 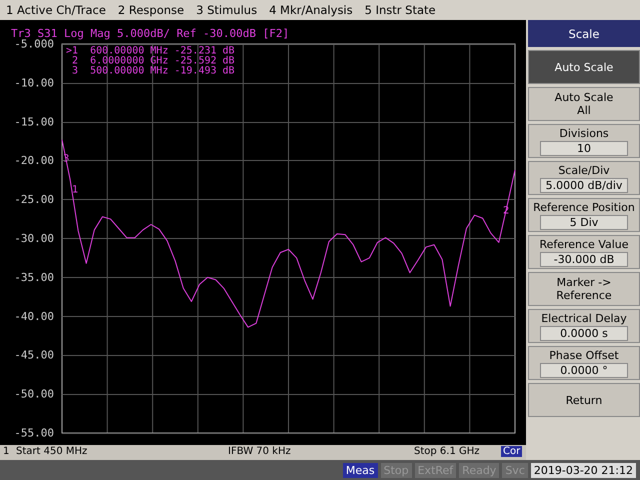 I want to click on text: Reference Value, so click(x=584, y=244).